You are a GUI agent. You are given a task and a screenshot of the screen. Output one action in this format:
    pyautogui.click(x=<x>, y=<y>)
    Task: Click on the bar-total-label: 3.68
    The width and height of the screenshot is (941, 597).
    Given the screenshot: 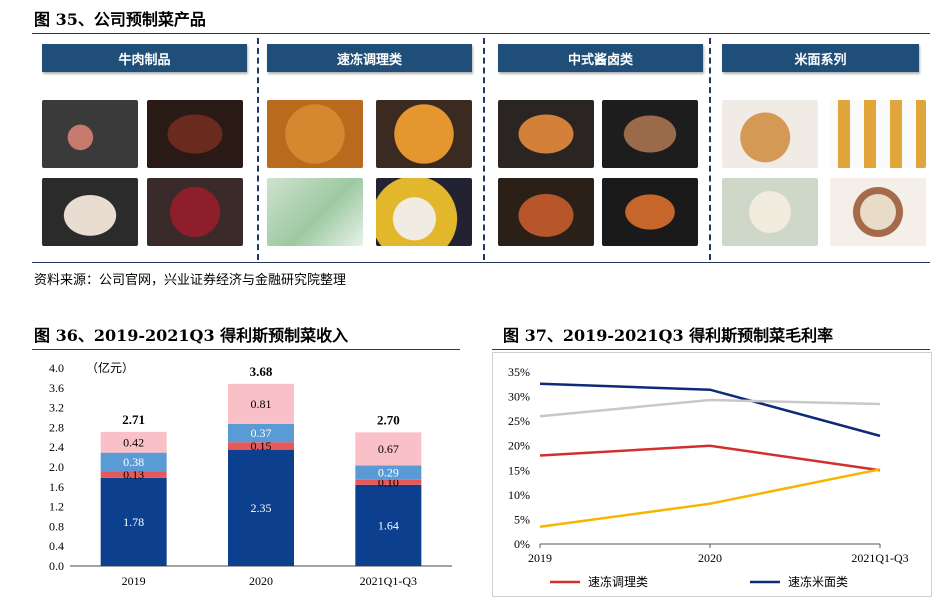 What is the action you would take?
    pyautogui.click(x=261, y=371)
    